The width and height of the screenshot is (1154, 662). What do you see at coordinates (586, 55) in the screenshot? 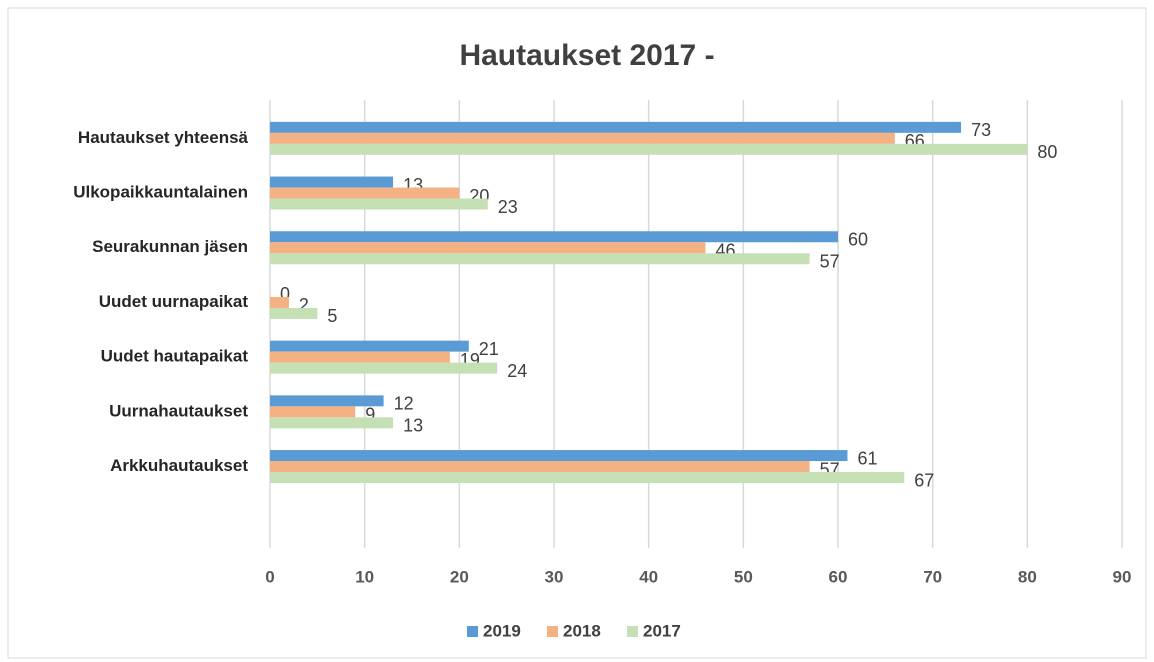
I see `chart-title: Hautaukset 2017 -` at bounding box center [586, 55].